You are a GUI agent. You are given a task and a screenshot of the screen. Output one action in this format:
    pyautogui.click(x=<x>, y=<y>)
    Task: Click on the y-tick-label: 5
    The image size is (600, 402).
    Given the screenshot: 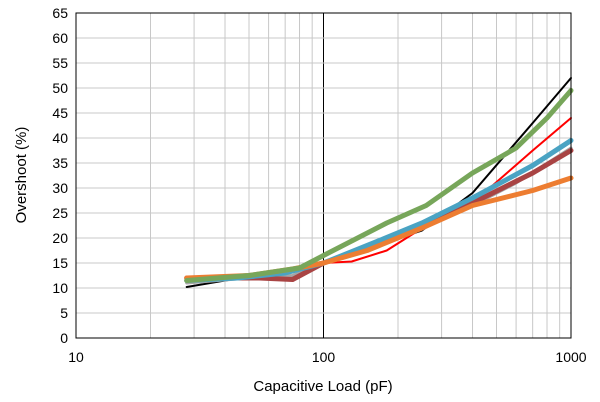 What is the action you would take?
    pyautogui.click(x=64, y=313)
    